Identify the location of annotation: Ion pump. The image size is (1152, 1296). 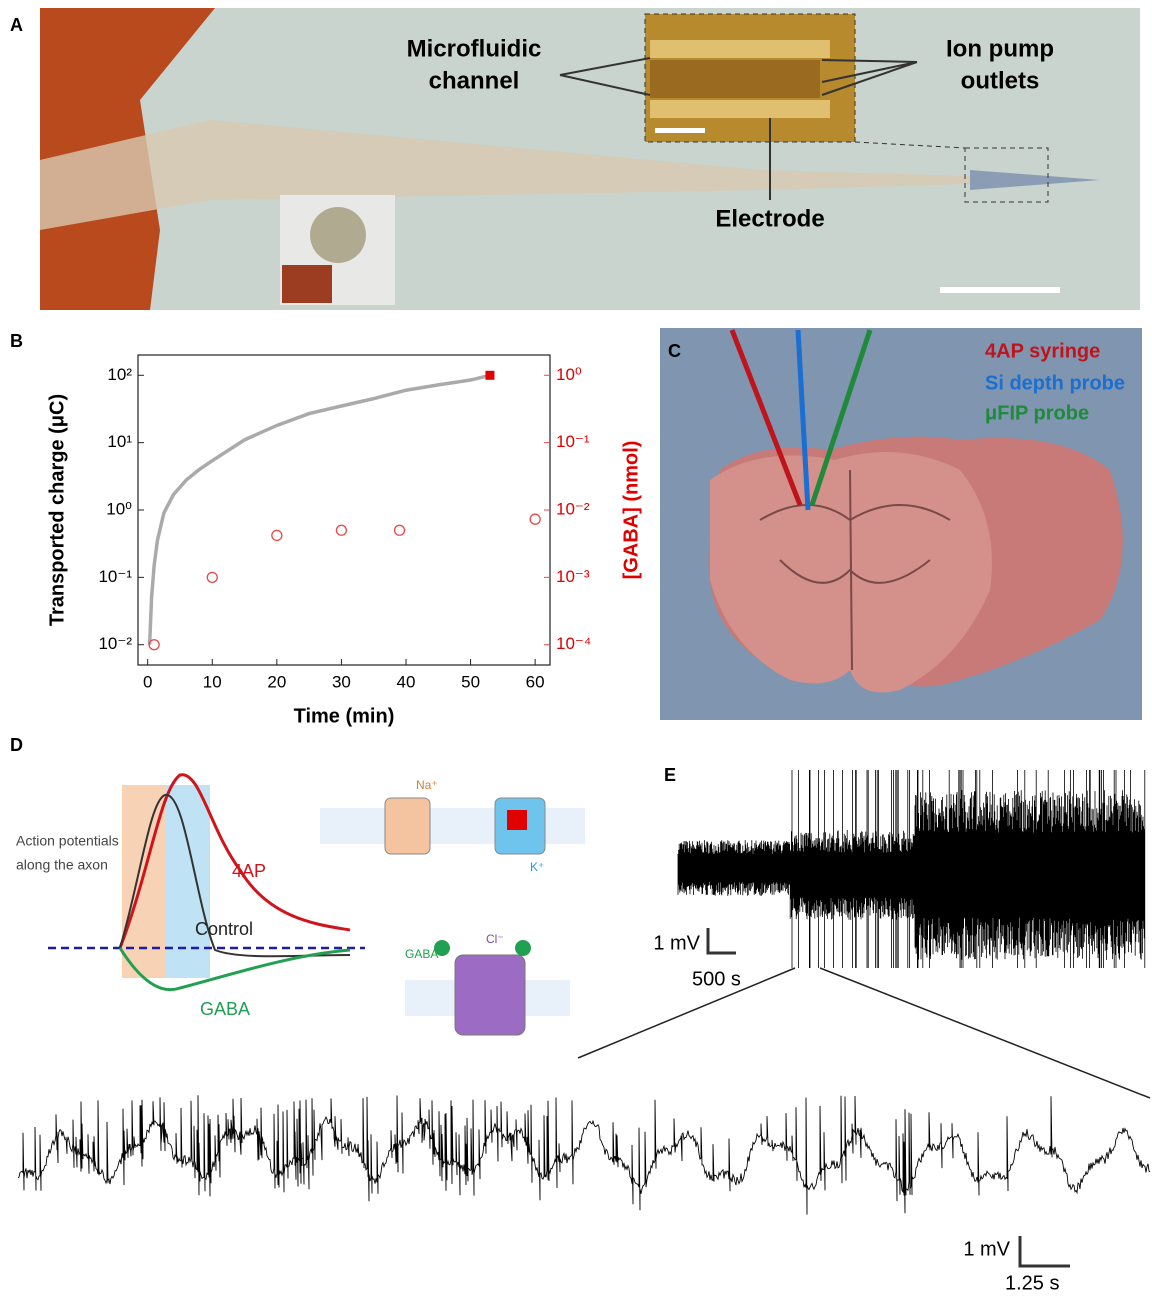
(1000, 48).